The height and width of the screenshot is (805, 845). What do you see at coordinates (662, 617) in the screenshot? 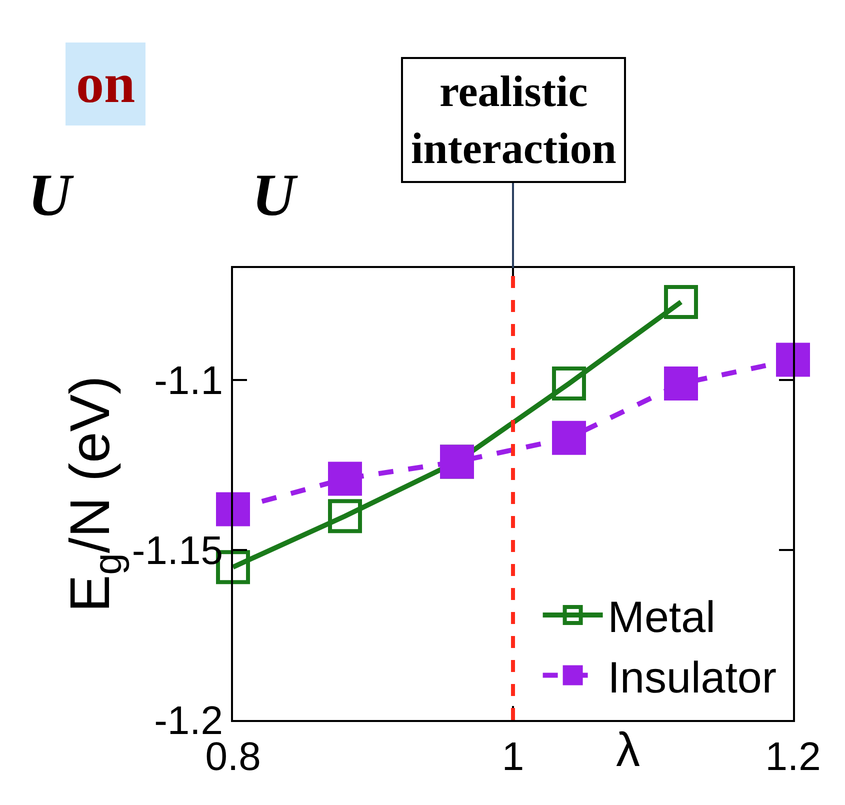
I see `legend-label: Metal` at bounding box center [662, 617].